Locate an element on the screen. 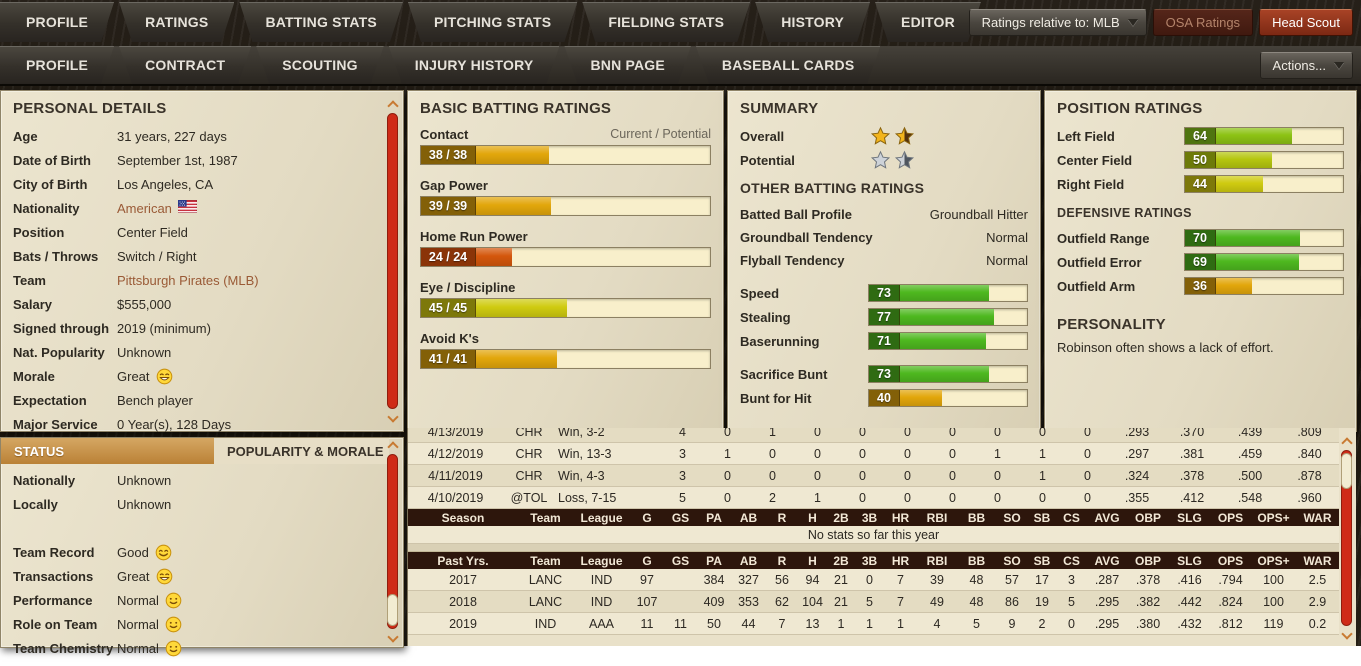 The image size is (1361, 666). detail-value: Normal is located at coordinates (149, 600).